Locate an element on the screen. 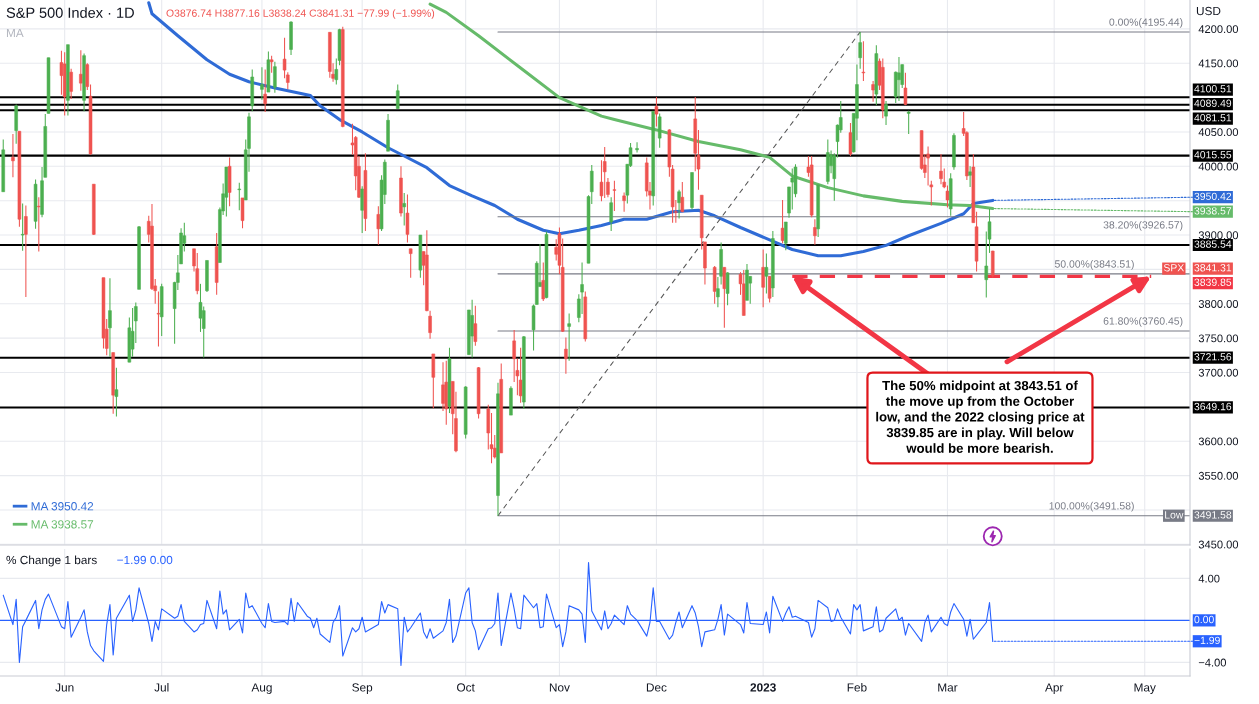 This screenshot has width=1259, height=704. series-label: 61.80%(3760.45) is located at coordinates (1143, 322).